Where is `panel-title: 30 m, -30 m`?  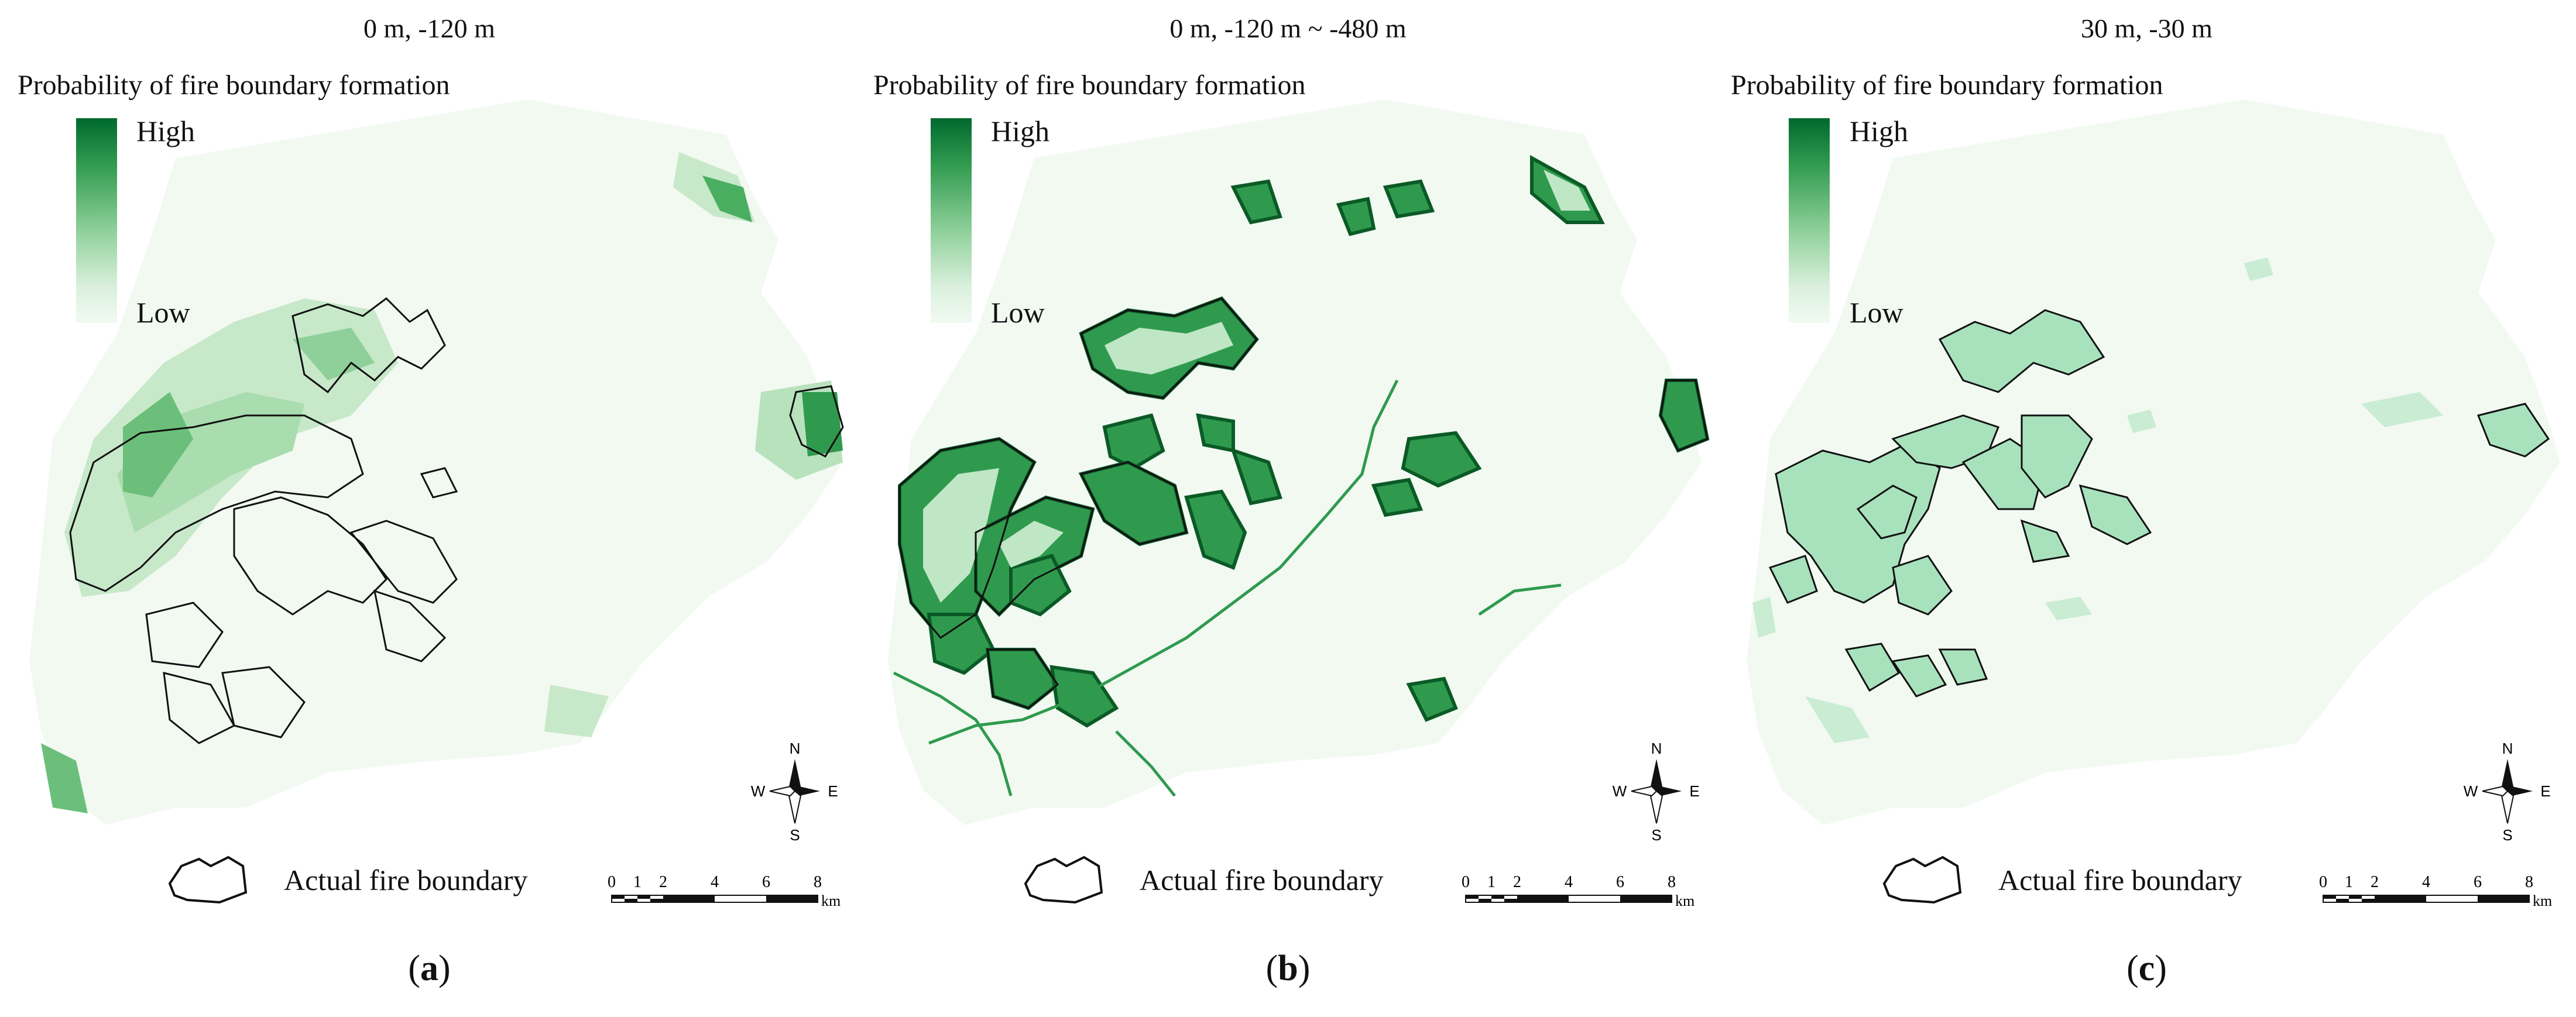
panel-title: 30 m, -30 m is located at coordinates (2147, 28).